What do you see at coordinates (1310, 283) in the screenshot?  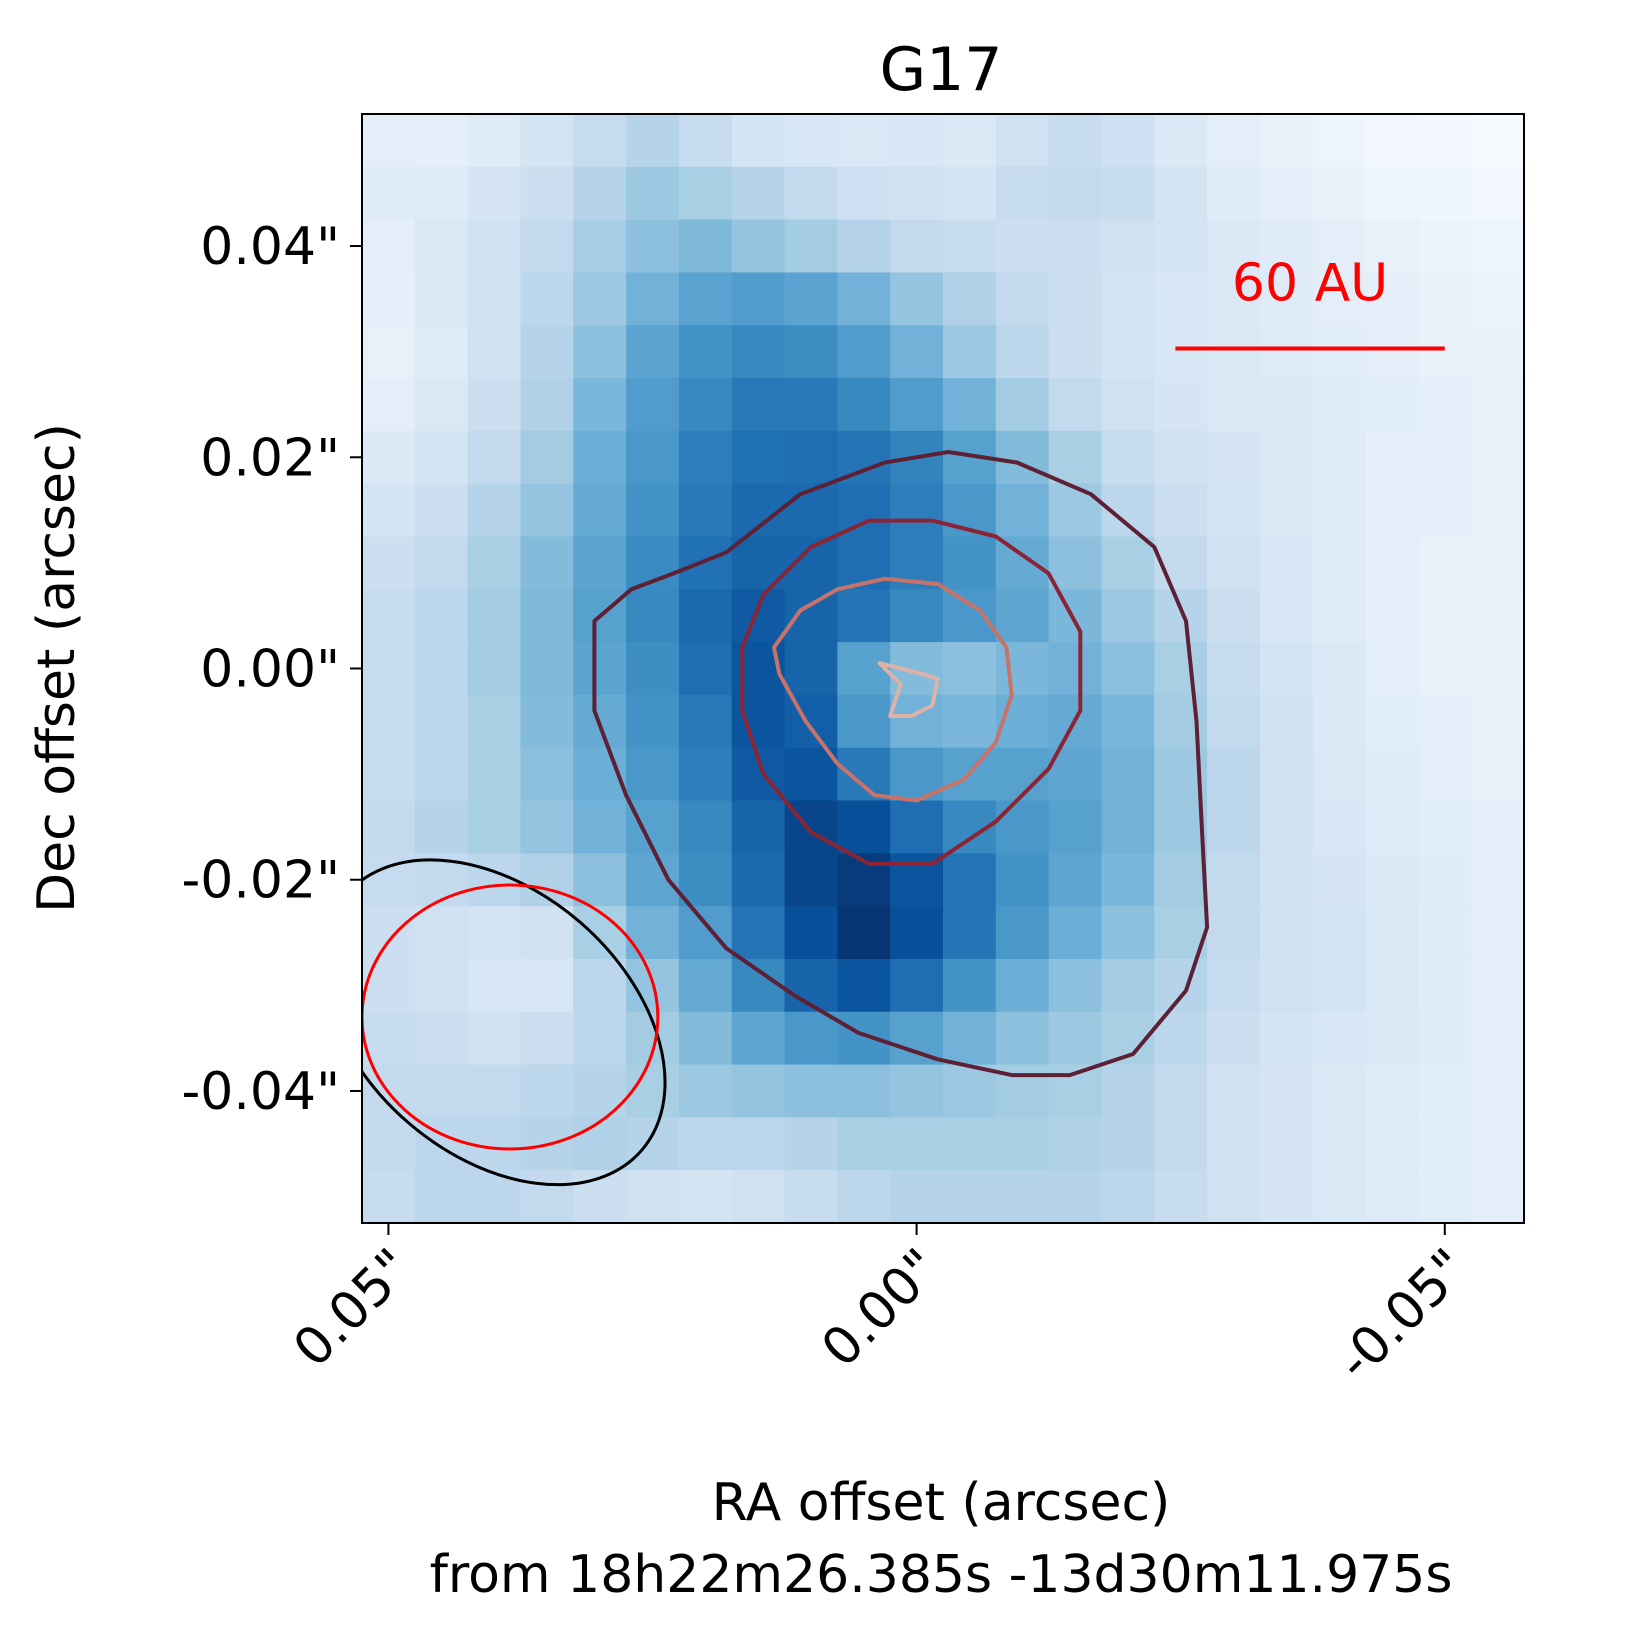 I see `scale-bar-label: 60 AU` at bounding box center [1310, 283].